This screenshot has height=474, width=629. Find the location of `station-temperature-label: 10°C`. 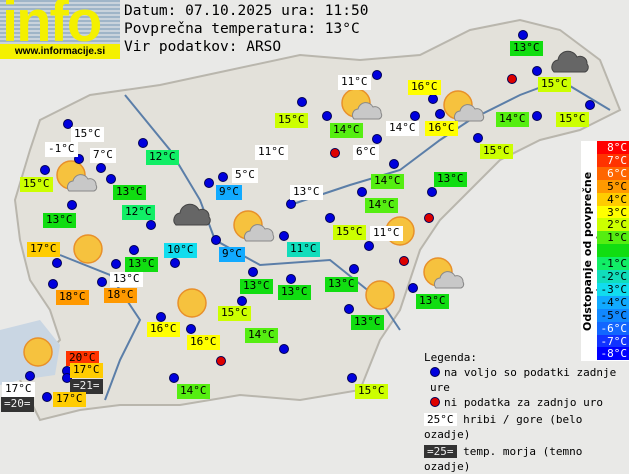

station-temperature-label: 10°C is located at coordinates (180, 250).